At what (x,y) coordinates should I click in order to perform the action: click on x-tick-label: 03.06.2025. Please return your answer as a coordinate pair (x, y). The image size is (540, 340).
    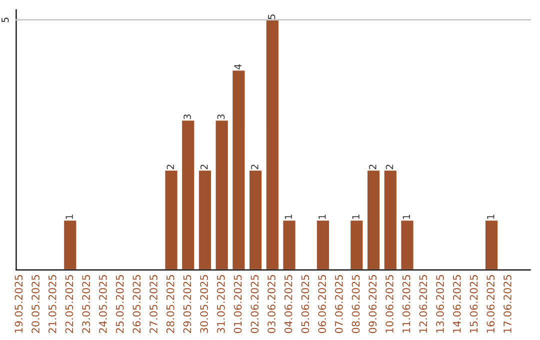
    Looking at the image, I should click on (272, 304).